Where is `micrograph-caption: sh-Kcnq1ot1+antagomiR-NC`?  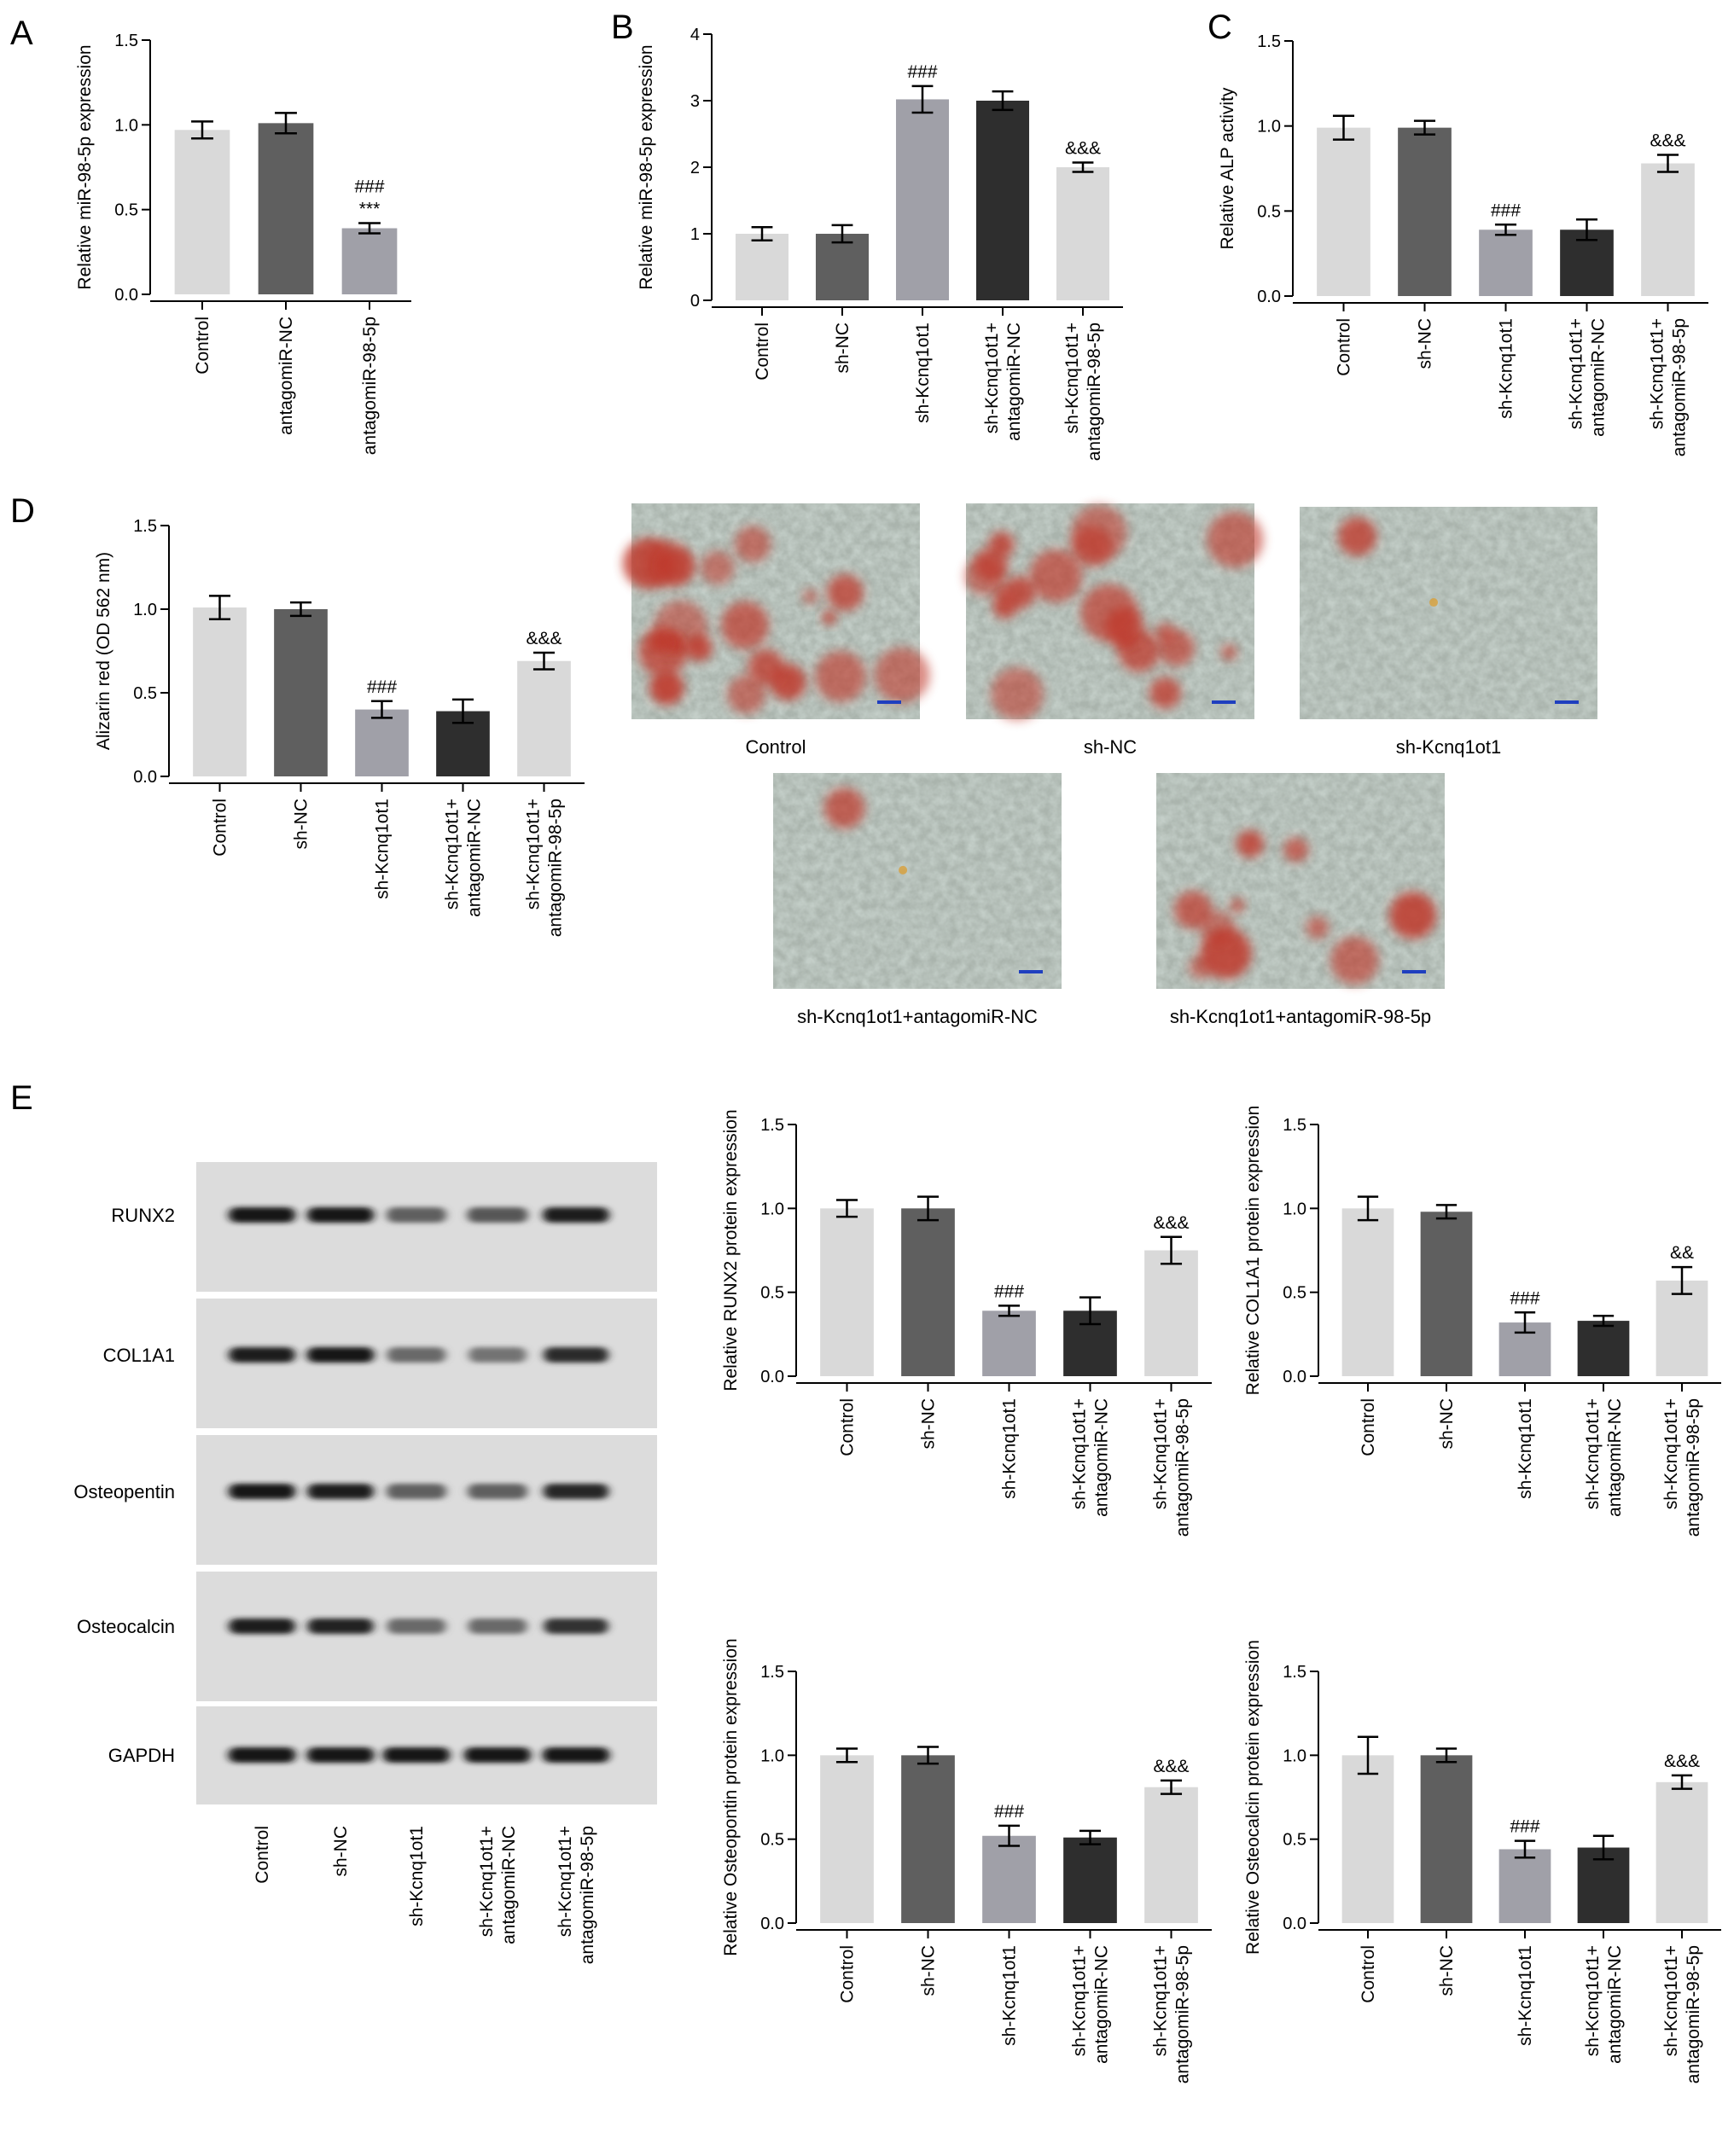
micrograph-caption: sh-Kcnq1ot1+antagomiR-NC is located at coordinates (918, 1016).